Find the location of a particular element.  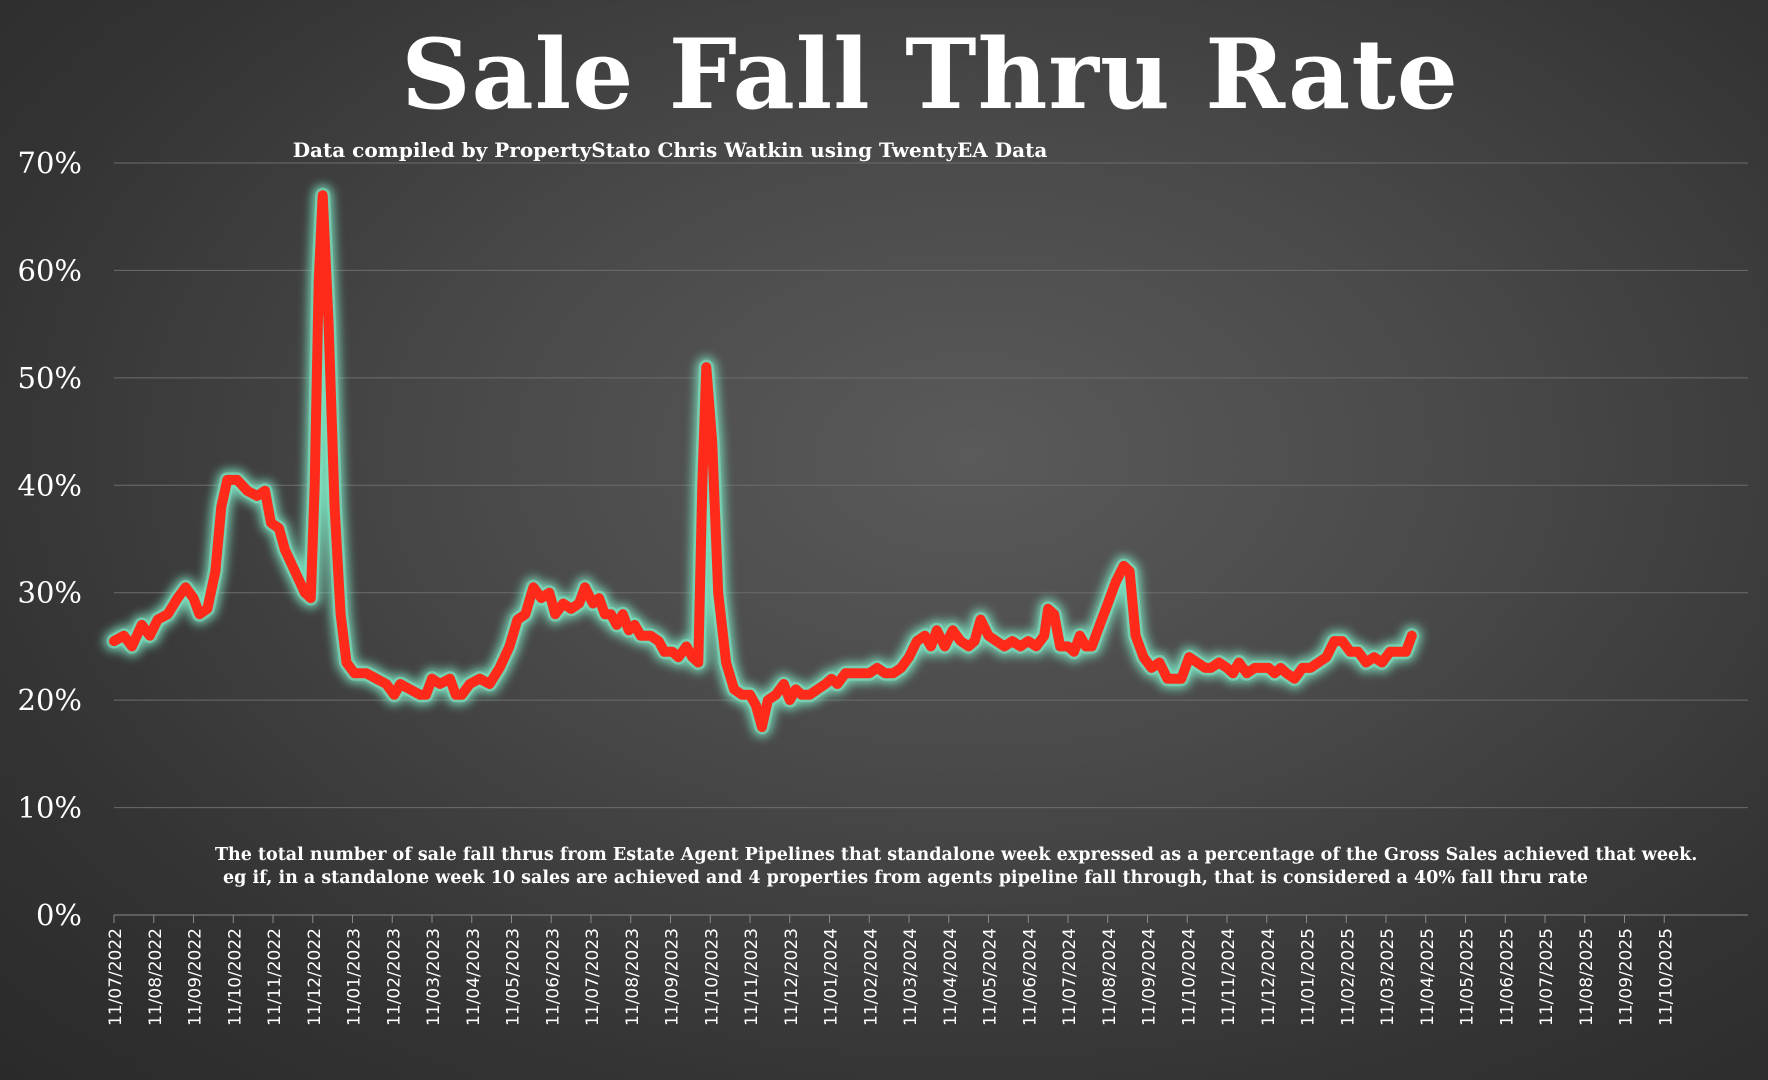

y-tick-label: 40% is located at coordinates (50, 485).